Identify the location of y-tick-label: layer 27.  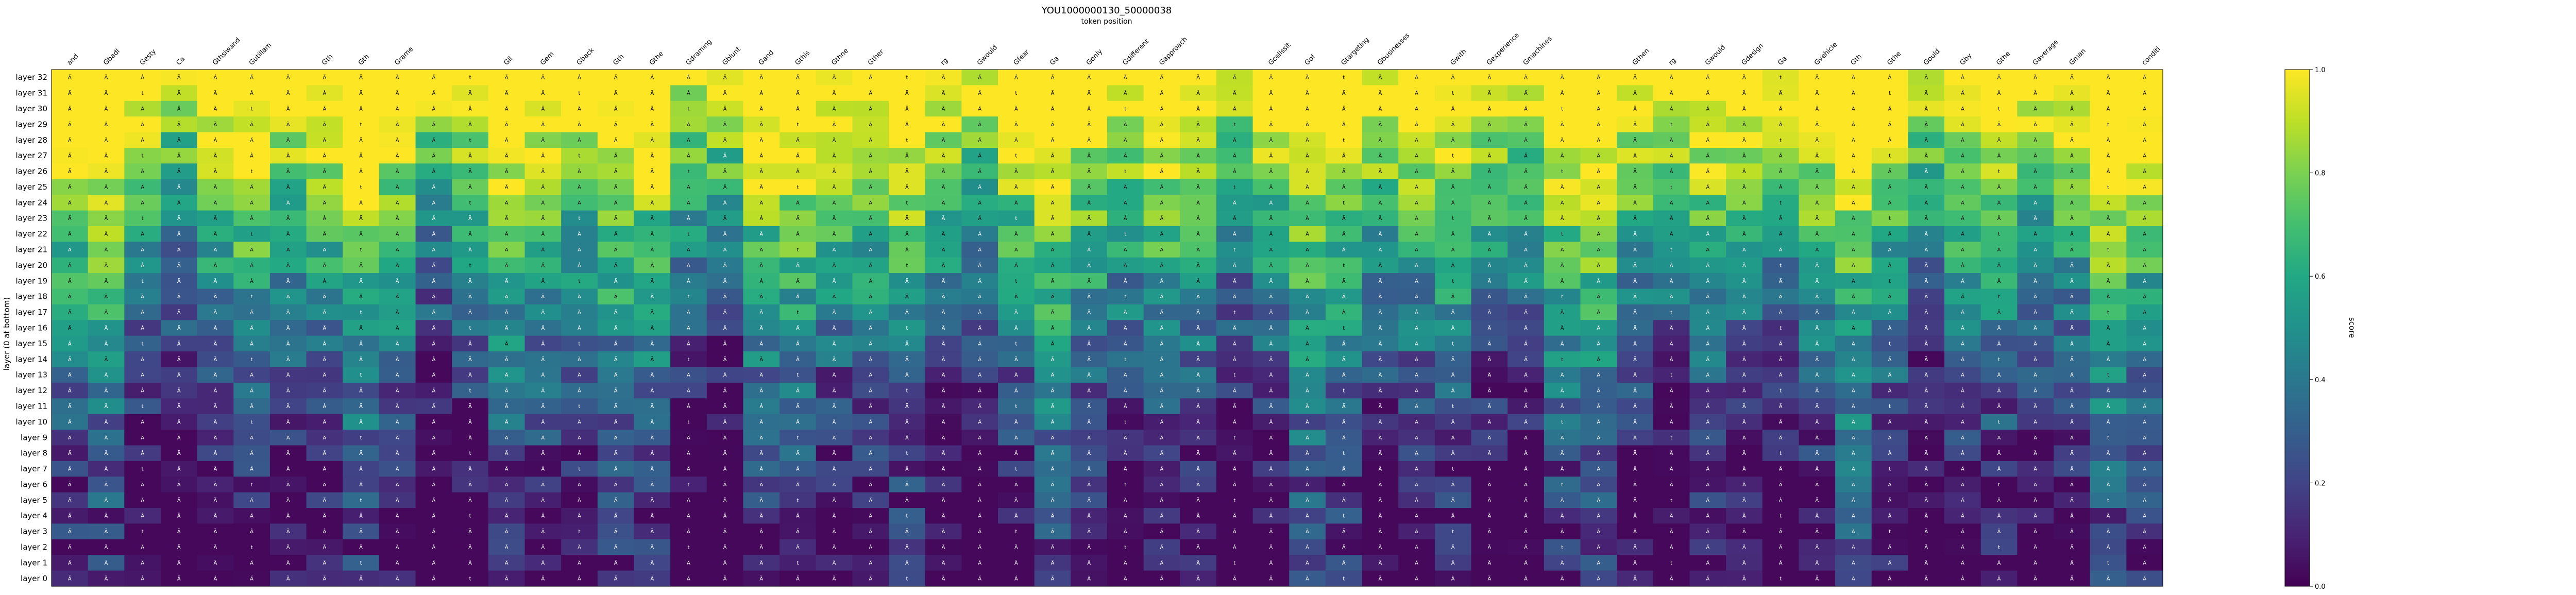
(32, 155).